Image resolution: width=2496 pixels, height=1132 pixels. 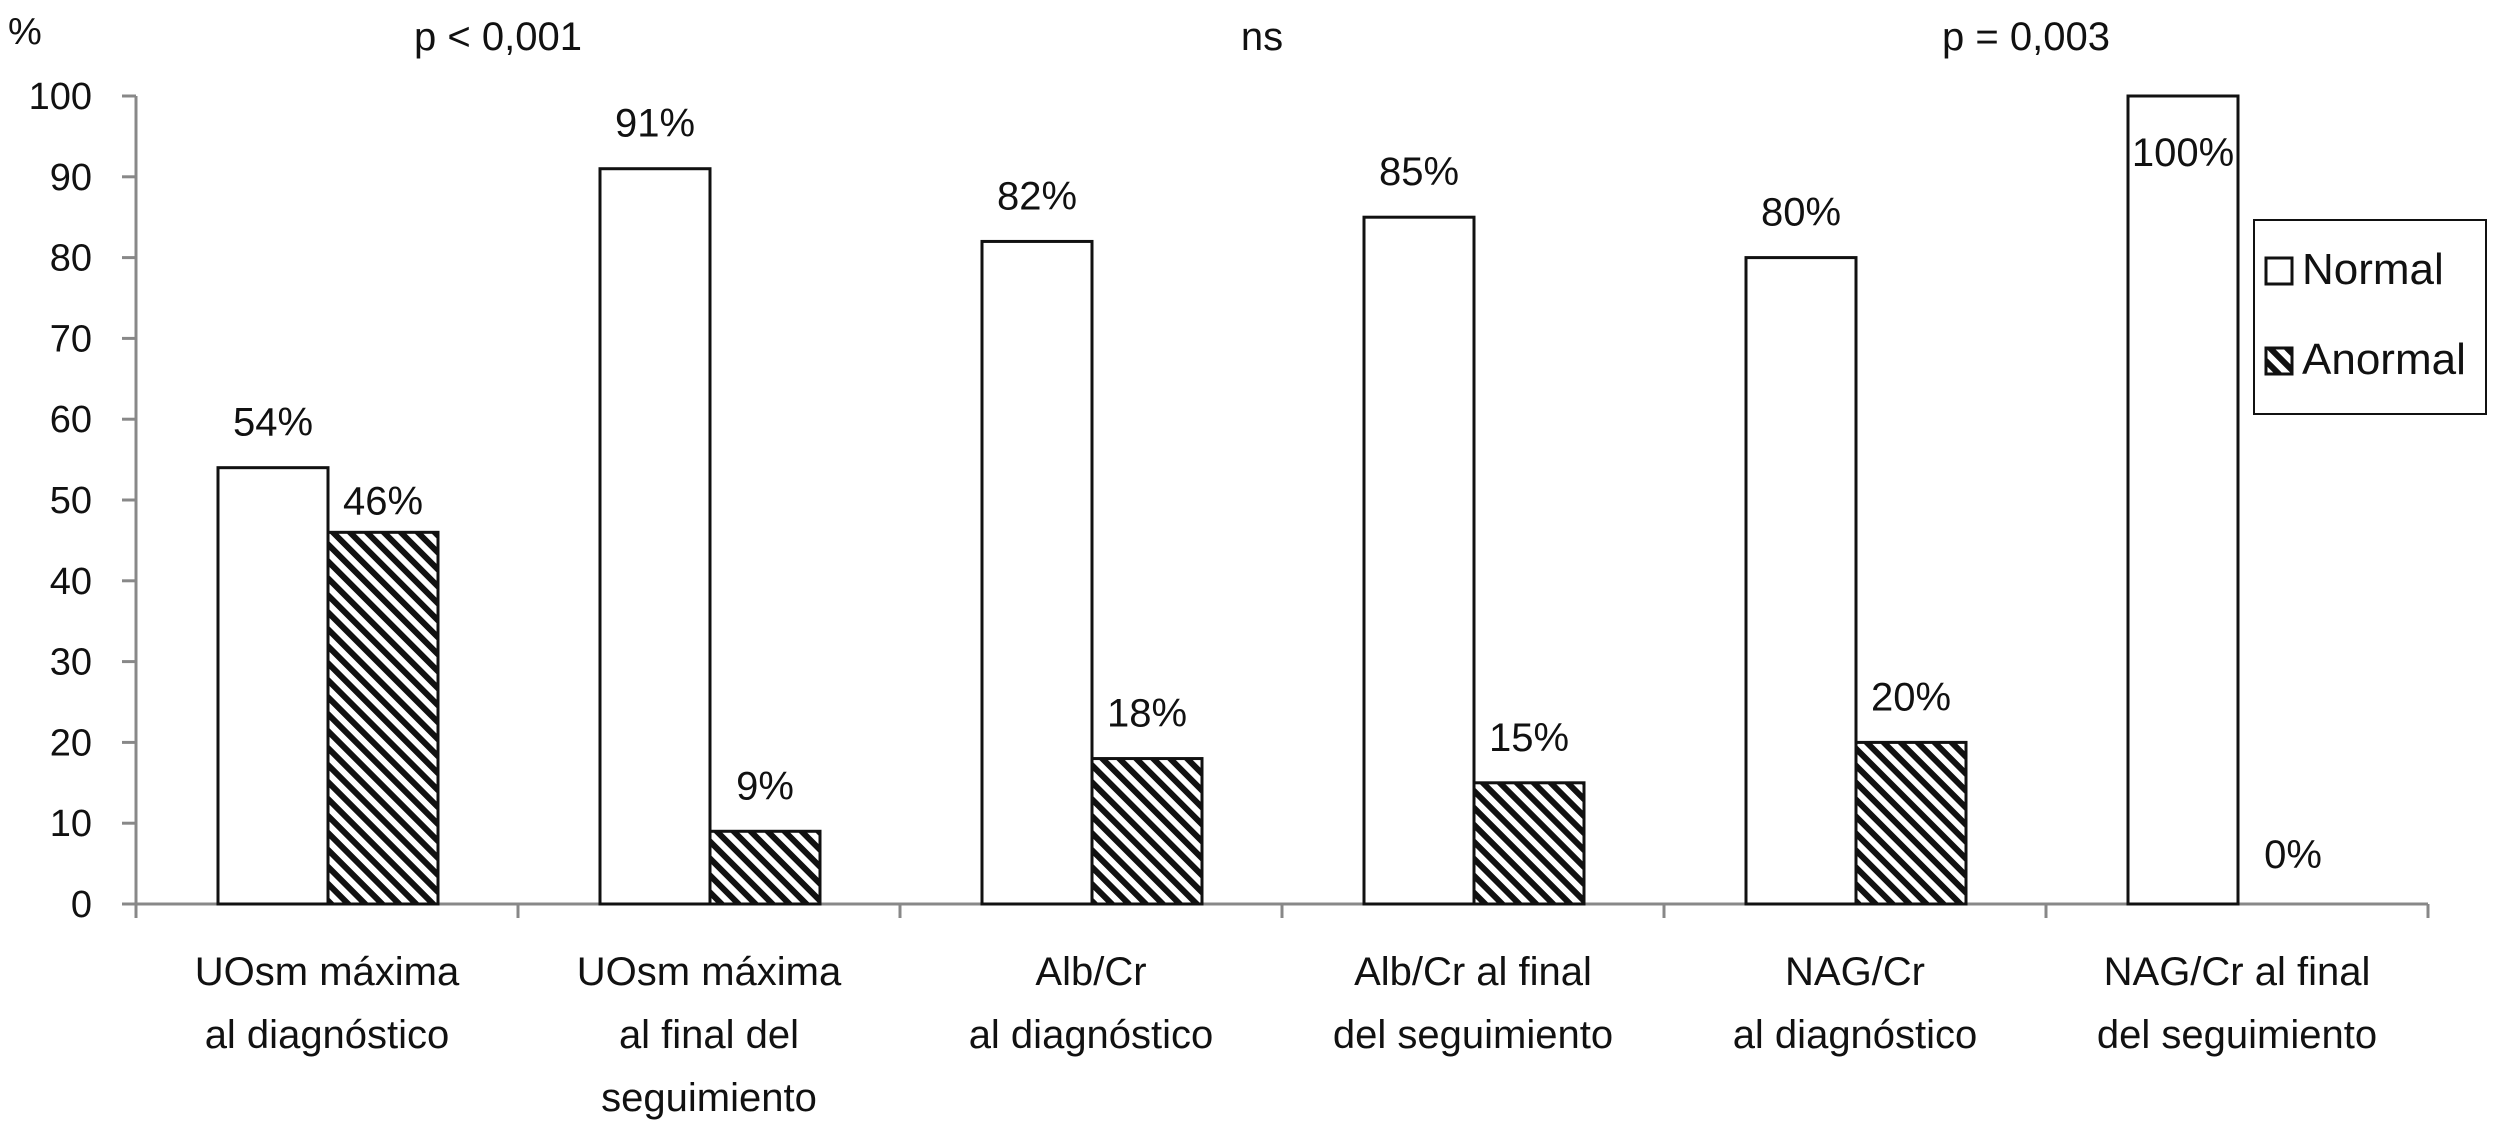 I want to click on data-label-normal: 80%, so click(x=1801, y=213).